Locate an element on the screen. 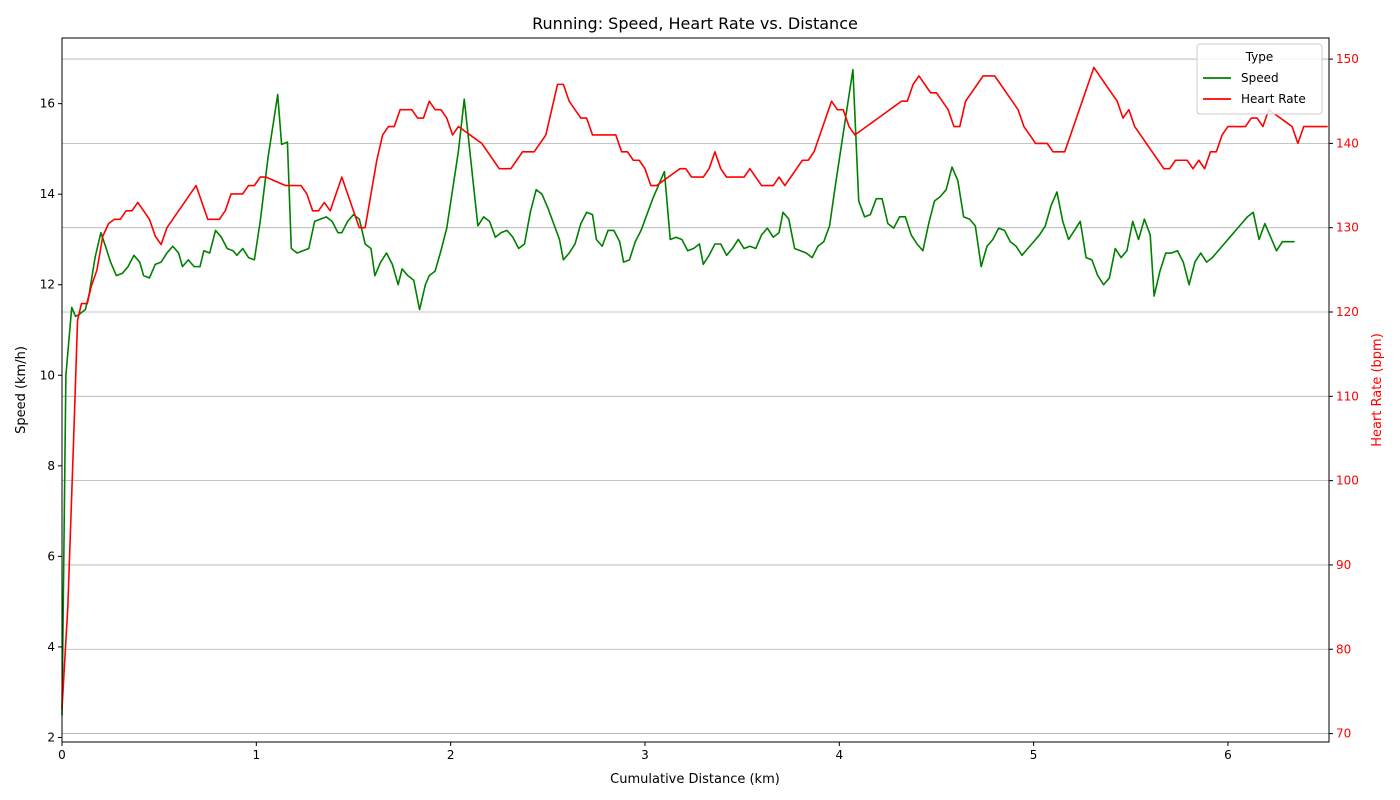 This screenshot has height=800, width=1400. y-tick-label-14: 14 is located at coordinates (47, 194).